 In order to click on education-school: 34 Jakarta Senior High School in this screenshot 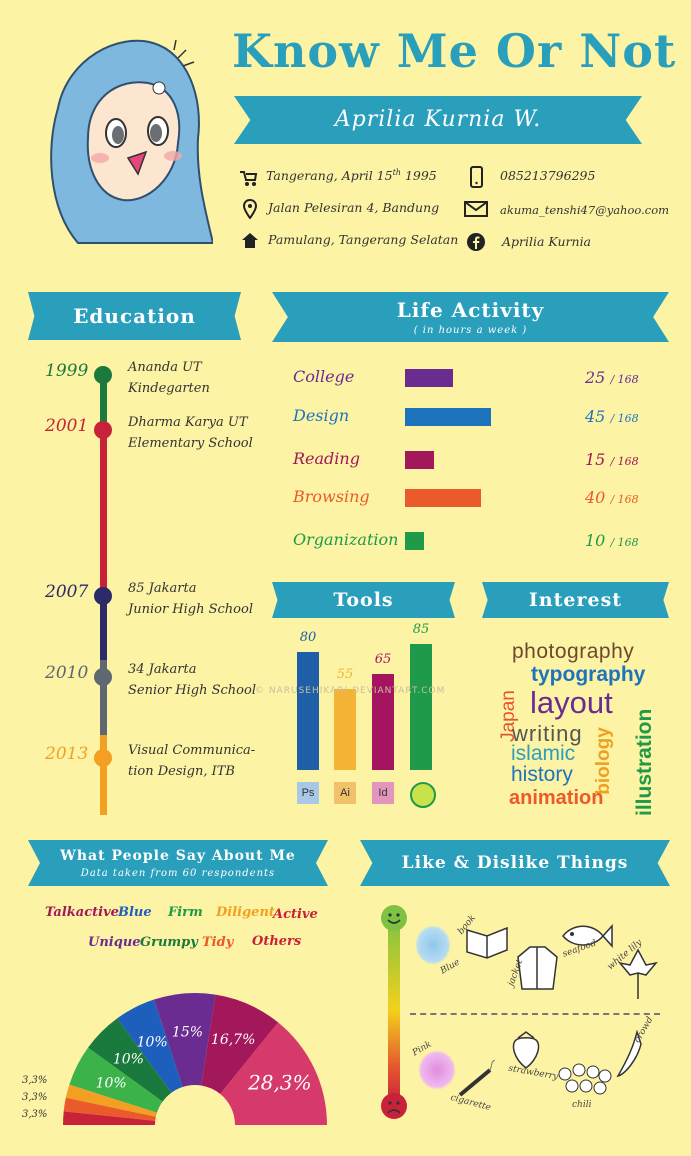, I will do `click(192, 680)`.